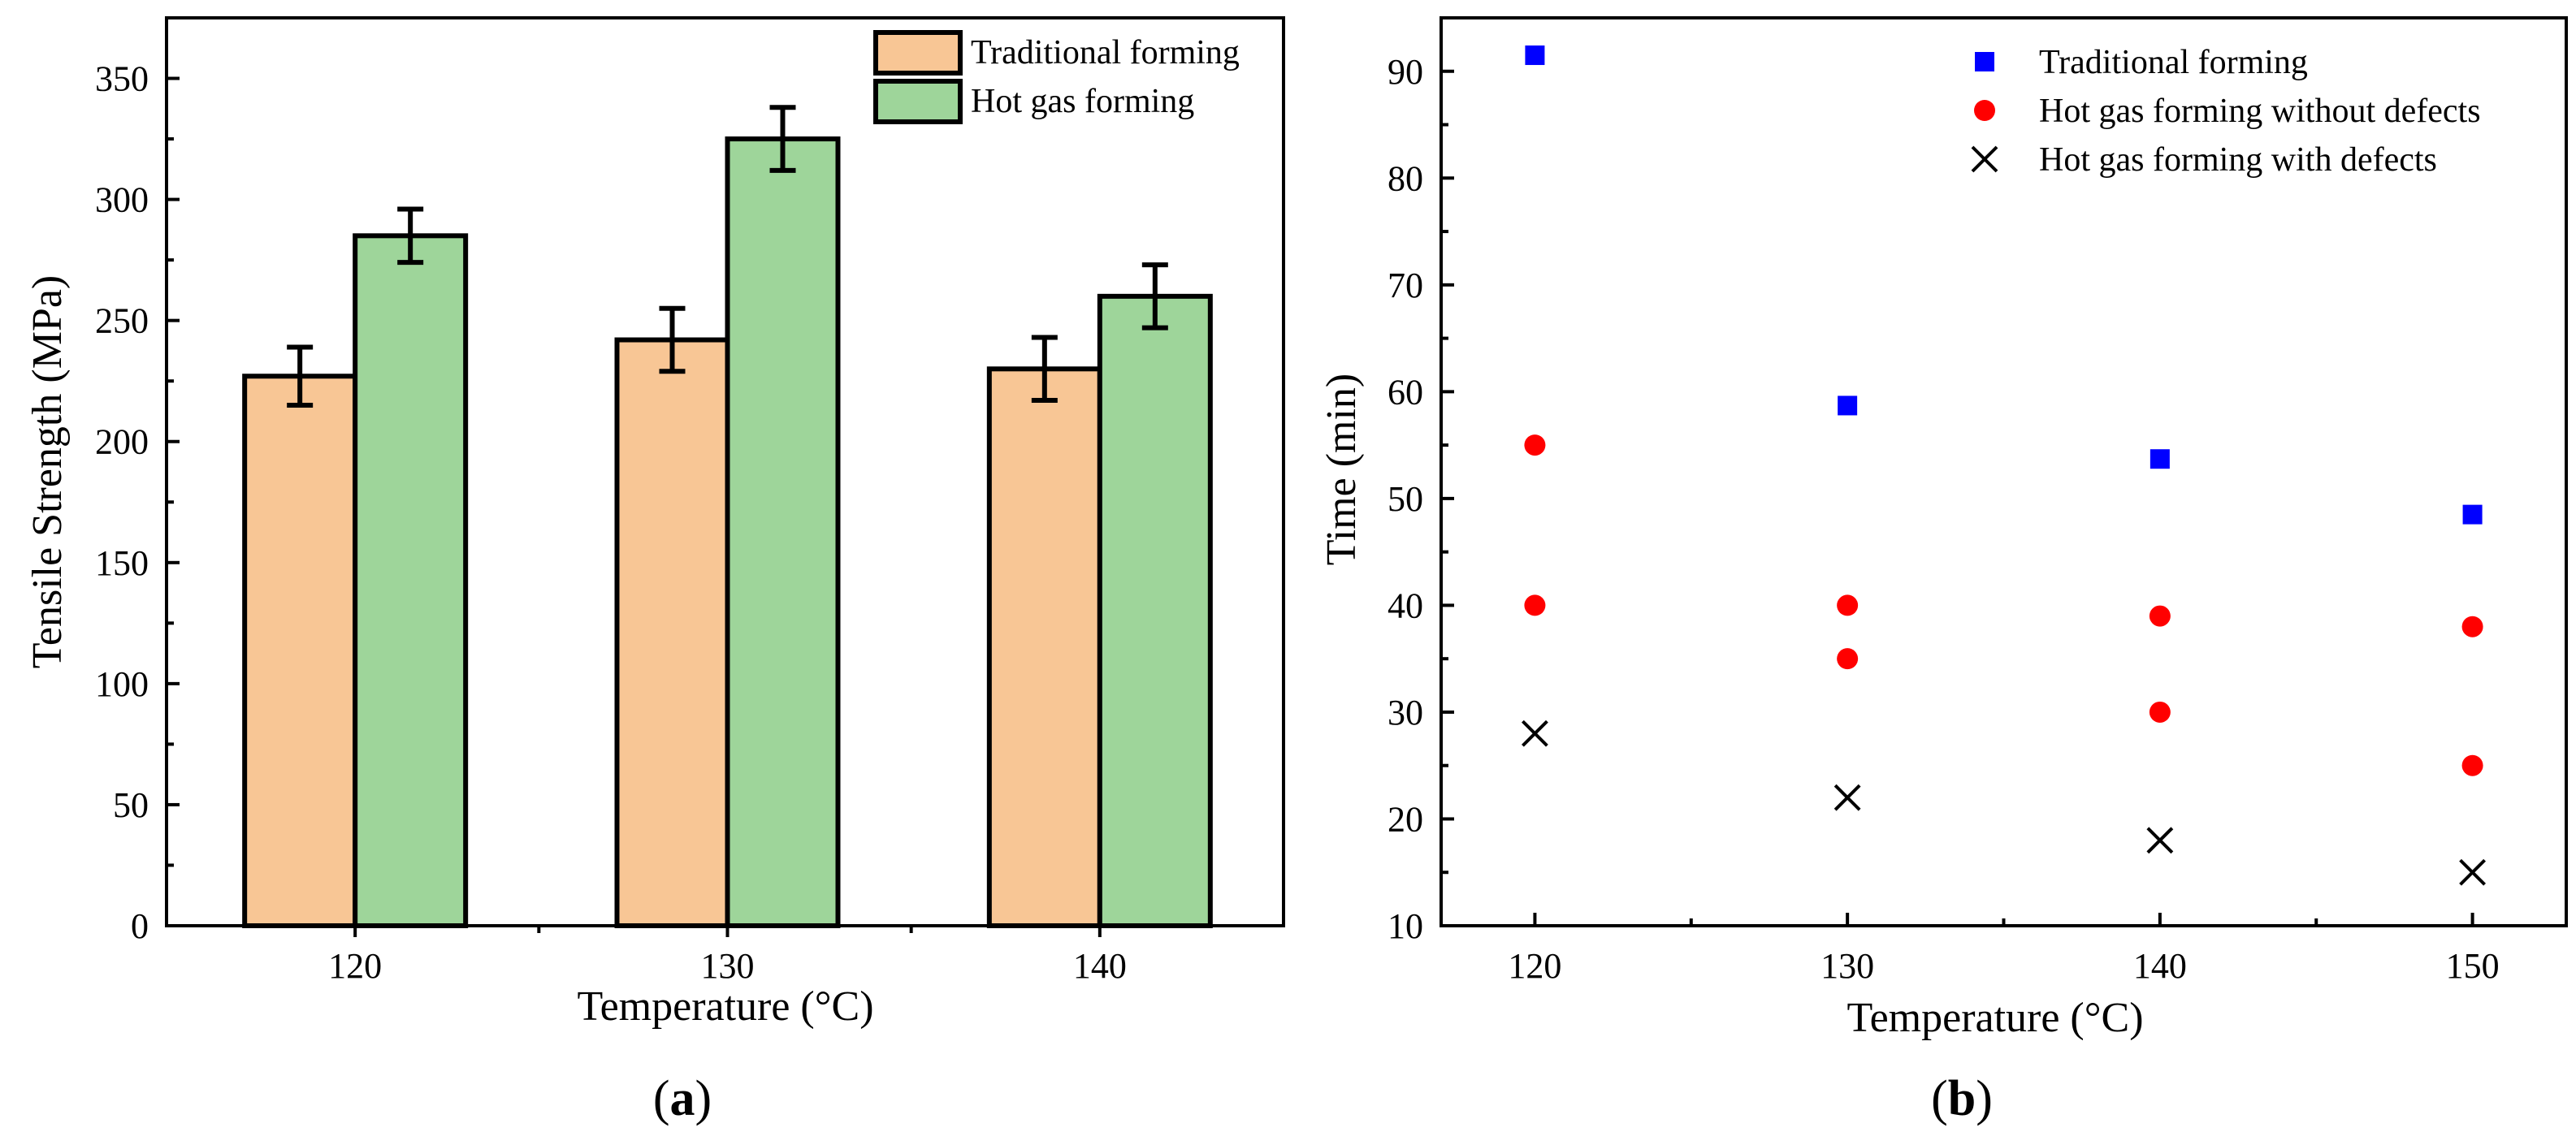 The height and width of the screenshot is (1145, 2576). What do you see at coordinates (1405, 285) in the screenshot?
I see `chart-b-y-tick-label: 70` at bounding box center [1405, 285].